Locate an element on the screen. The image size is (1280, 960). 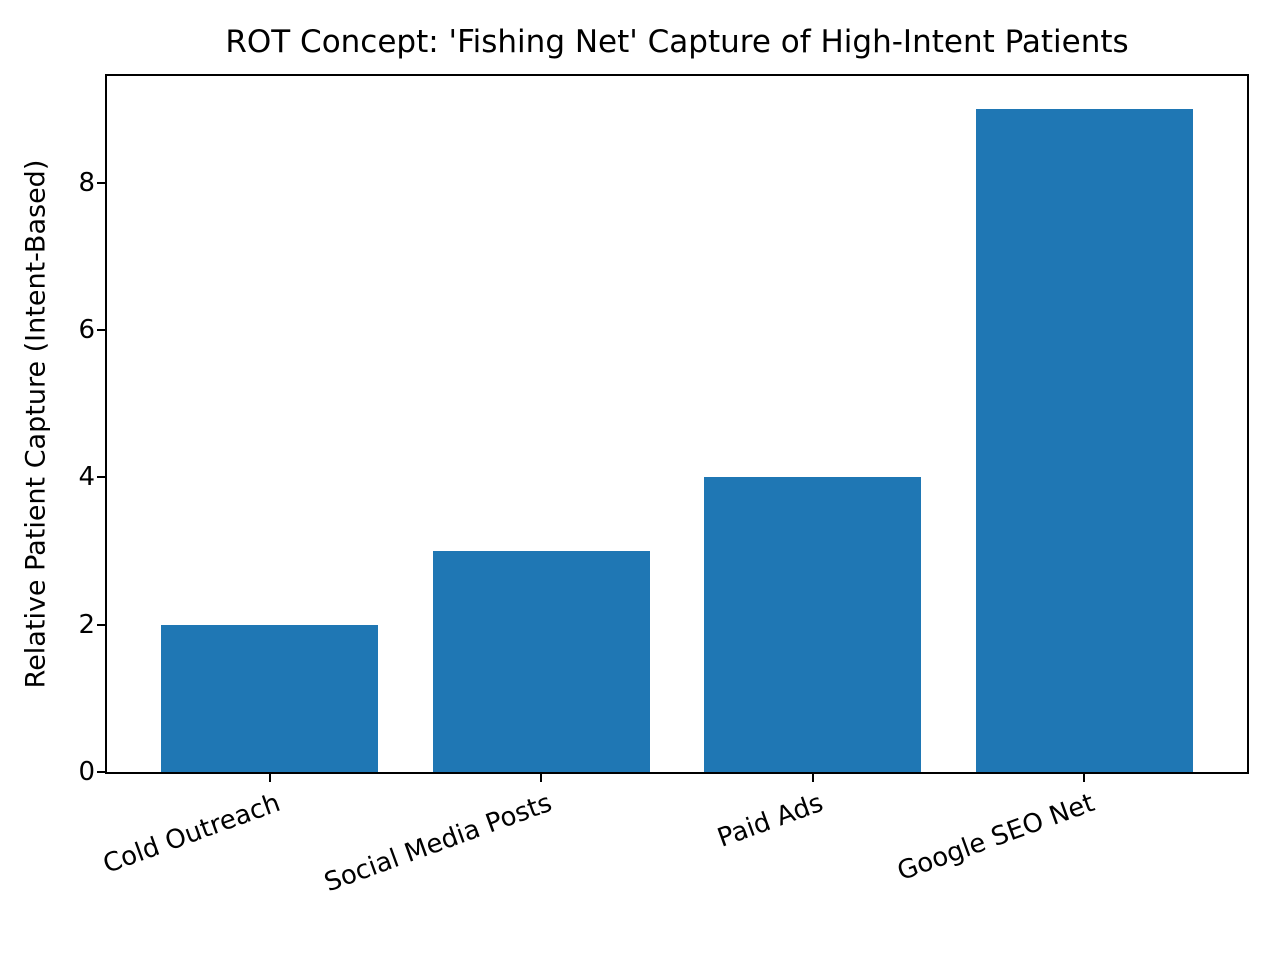
x-tick-label: Social Media Posts is located at coordinates (438, 843).